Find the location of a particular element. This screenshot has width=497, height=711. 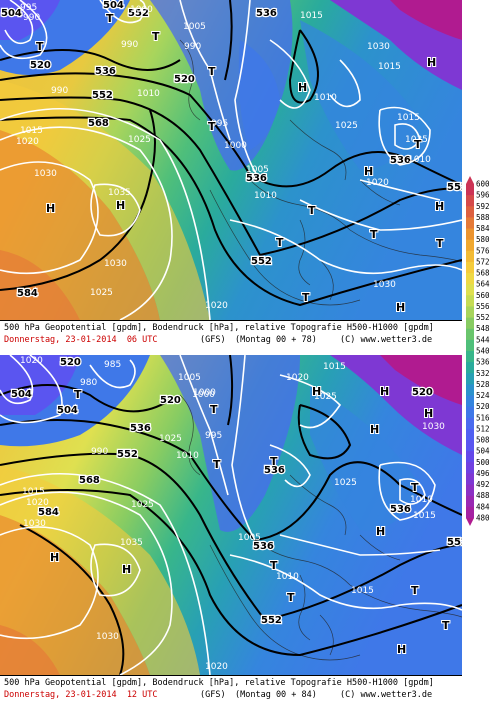

geo-label: 568 is located at coordinates (98, 123).